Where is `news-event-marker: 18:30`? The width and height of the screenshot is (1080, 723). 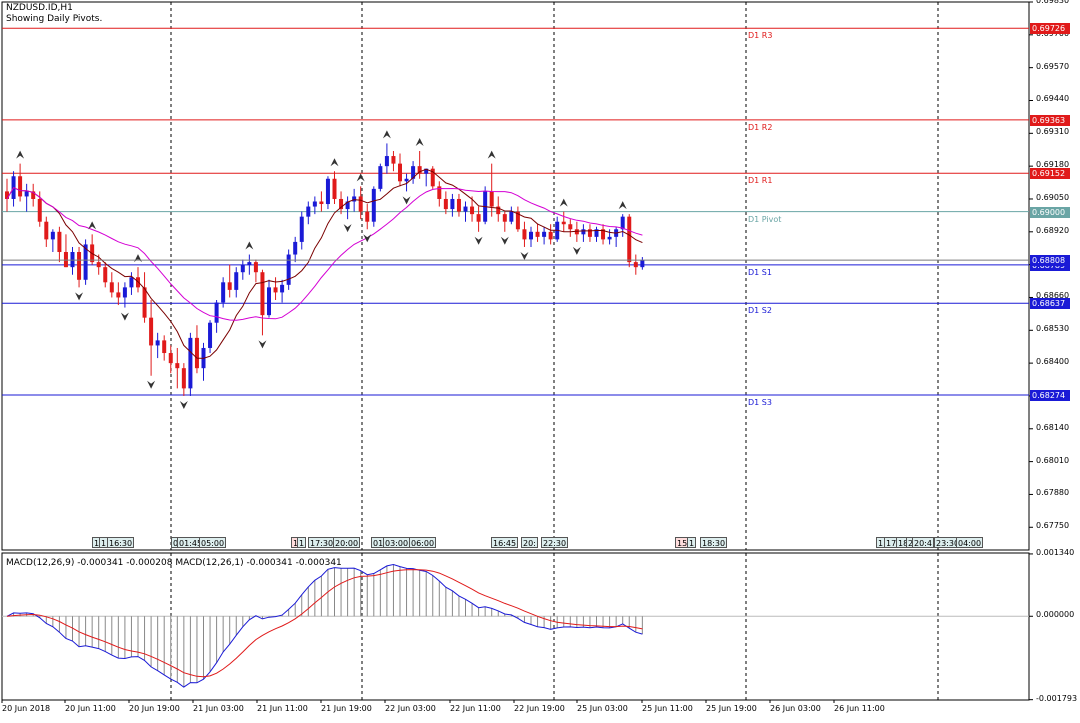 news-event-marker: 18:30 is located at coordinates (714, 542).